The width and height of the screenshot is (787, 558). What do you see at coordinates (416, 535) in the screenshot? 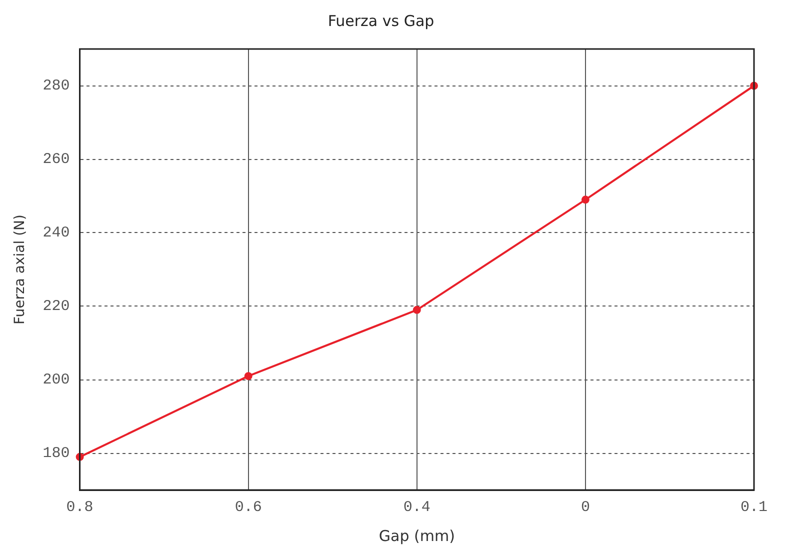
I see `x-axis-title: Gap (mm)` at bounding box center [416, 535].